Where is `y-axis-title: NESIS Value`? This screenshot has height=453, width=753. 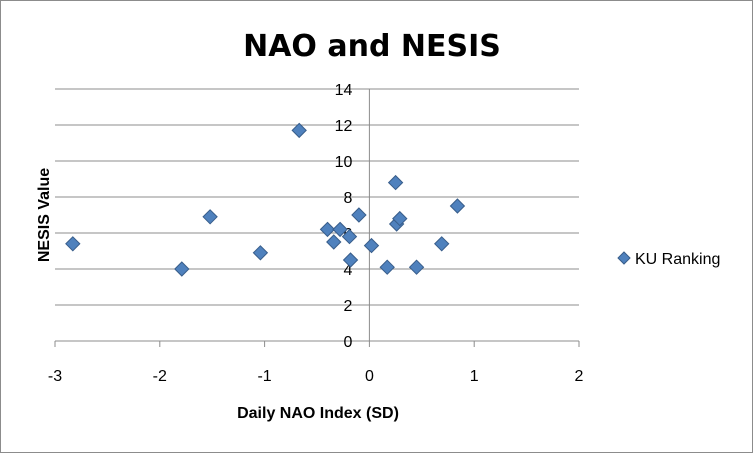
y-axis-title: NESIS Value is located at coordinates (44, 215).